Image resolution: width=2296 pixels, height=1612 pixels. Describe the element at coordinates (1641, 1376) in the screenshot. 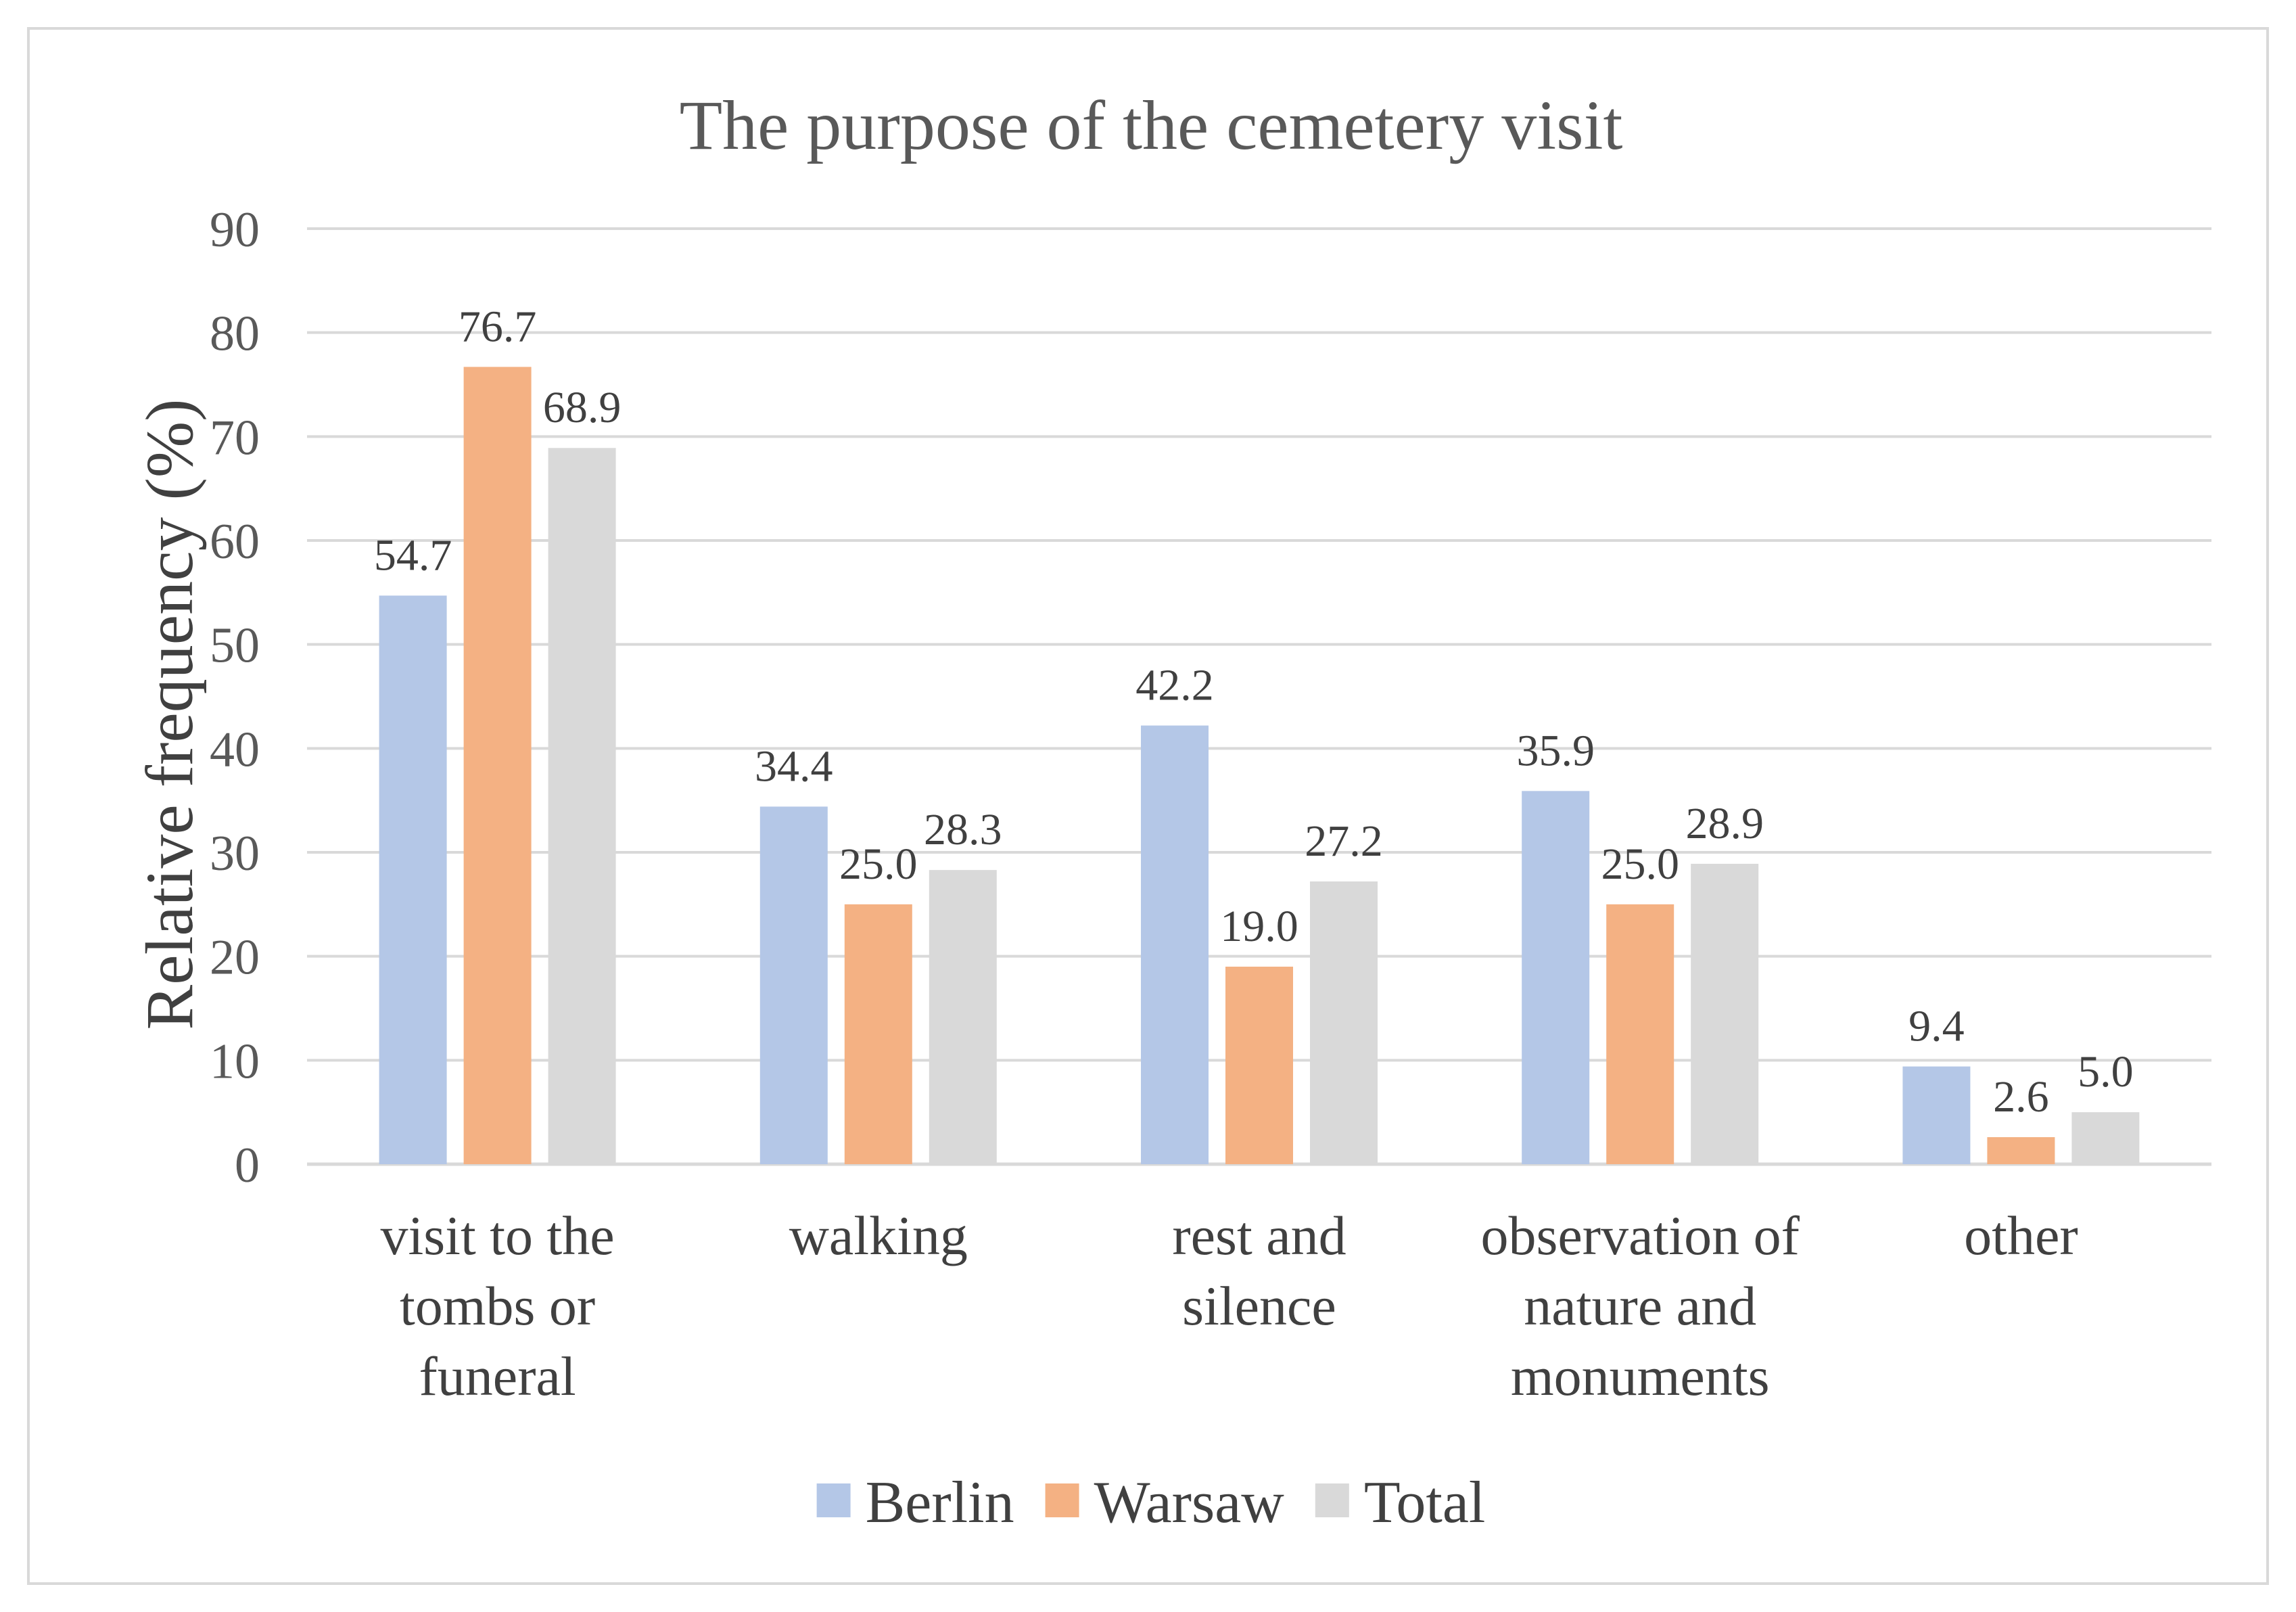

I see `x-tick-label-line: monuments` at that location.